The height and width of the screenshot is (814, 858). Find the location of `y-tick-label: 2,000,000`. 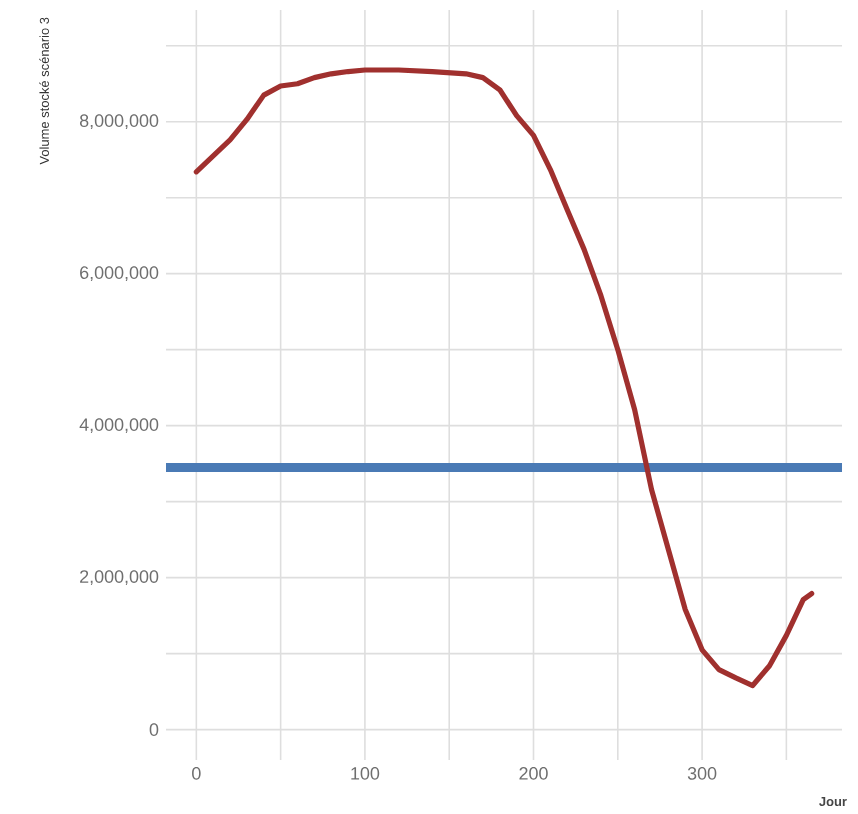

y-tick-label: 2,000,000 is located at coordinates (119, 578).